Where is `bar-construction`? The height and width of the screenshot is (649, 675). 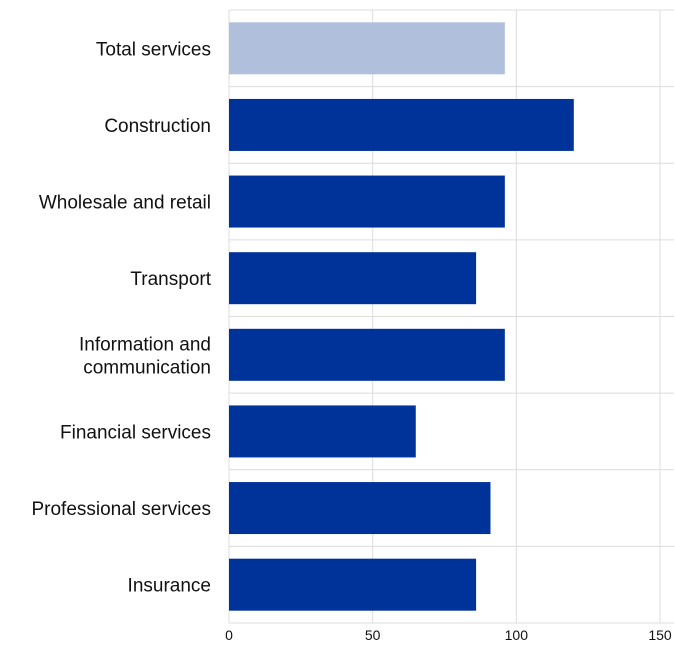
bar-construction is located at coordinates (401, 124).